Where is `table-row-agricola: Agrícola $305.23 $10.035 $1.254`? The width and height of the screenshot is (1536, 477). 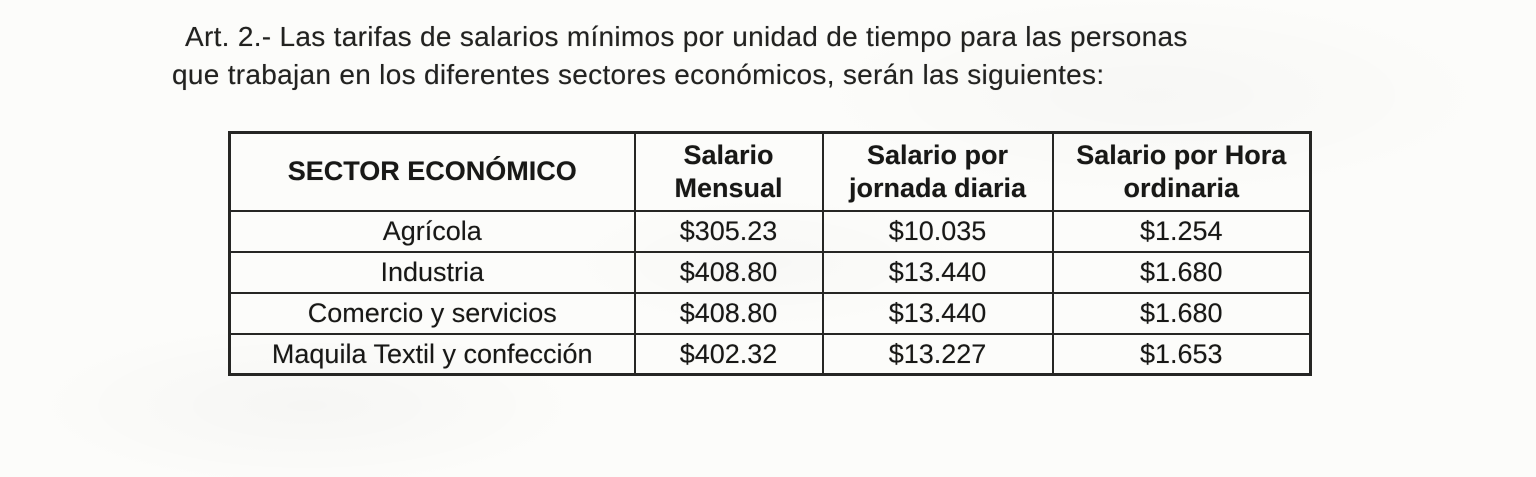 table-row-agricola: Agrícola $305.23 $10.035 $1.254 is located at coordinates (770, 231).